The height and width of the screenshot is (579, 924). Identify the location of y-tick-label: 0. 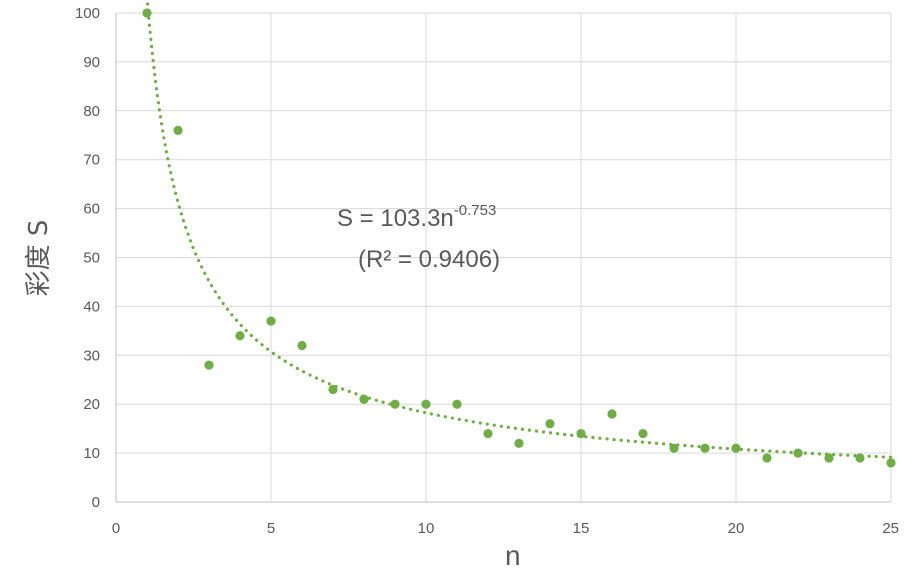
(96, 502).